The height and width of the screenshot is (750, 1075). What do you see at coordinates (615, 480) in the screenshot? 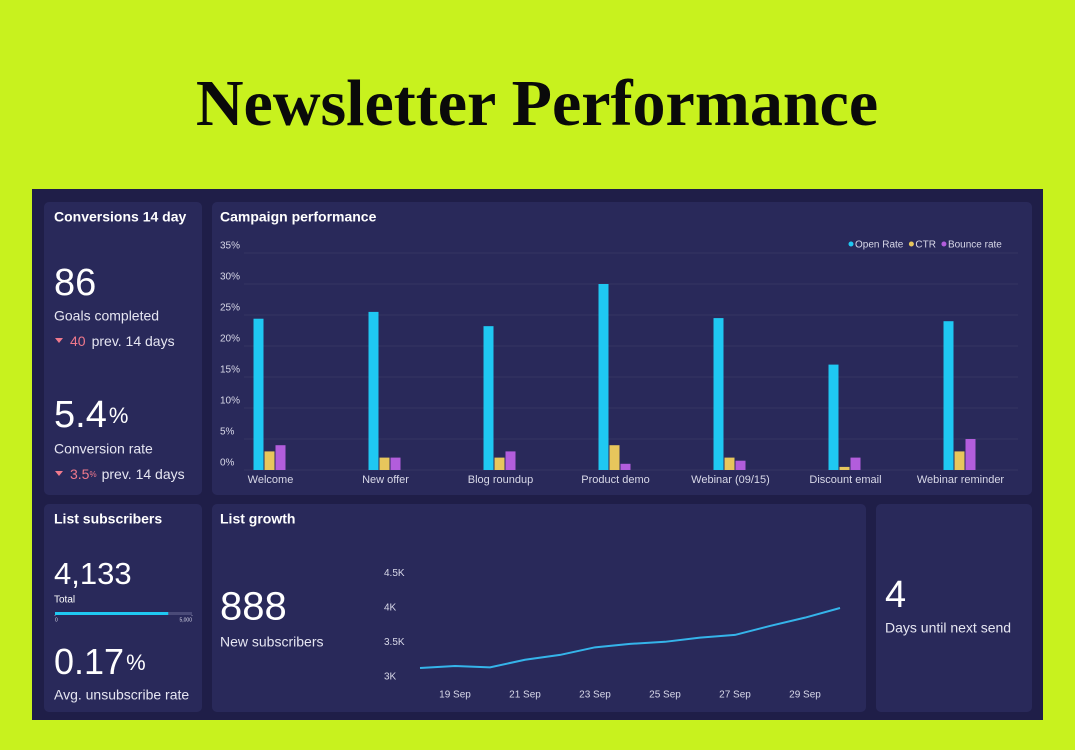
I see `x-tick-label: Product demo` at bounding box center [615, 480].